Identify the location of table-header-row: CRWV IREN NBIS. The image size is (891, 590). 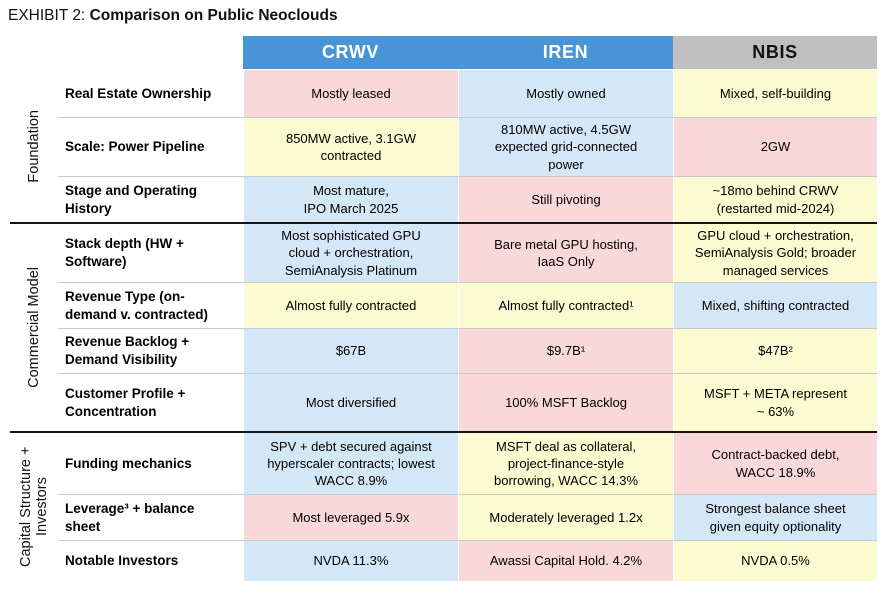
(443, 52).